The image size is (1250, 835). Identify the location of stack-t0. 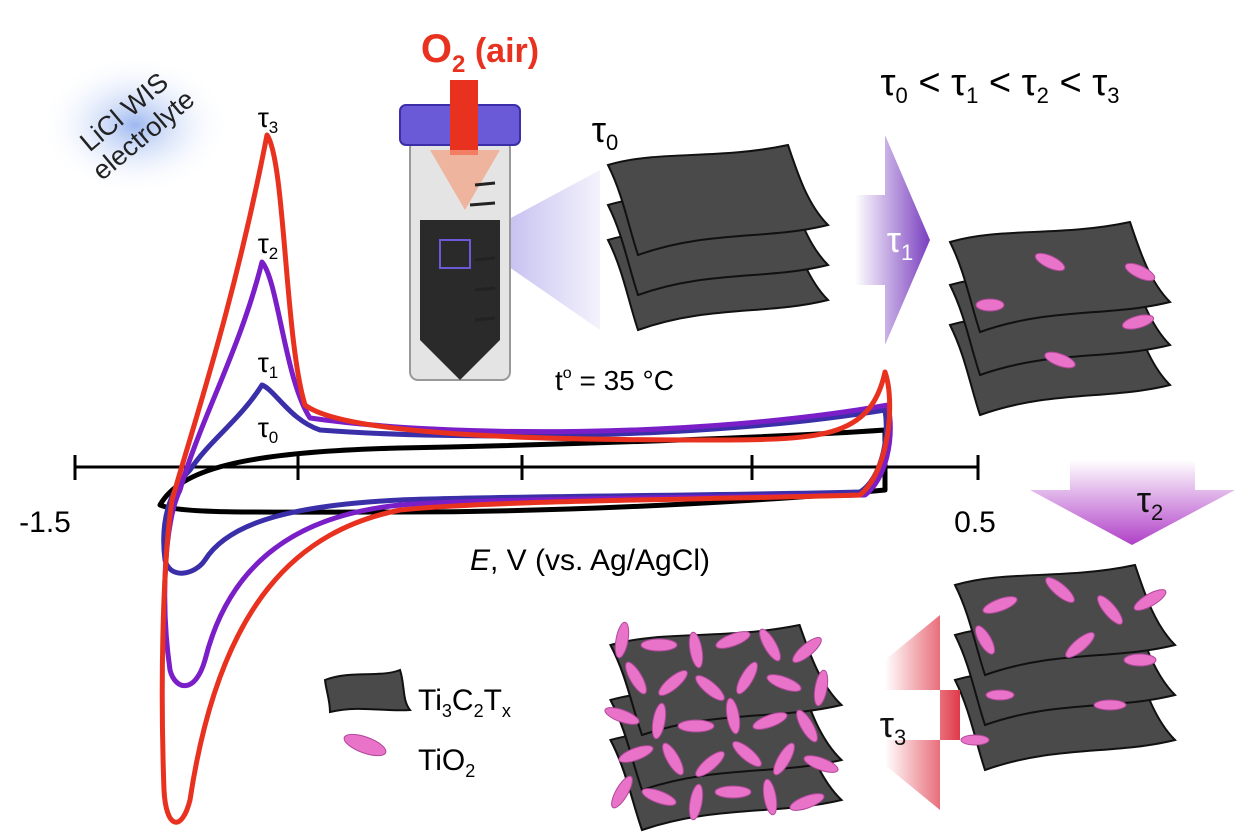
(718, 237).